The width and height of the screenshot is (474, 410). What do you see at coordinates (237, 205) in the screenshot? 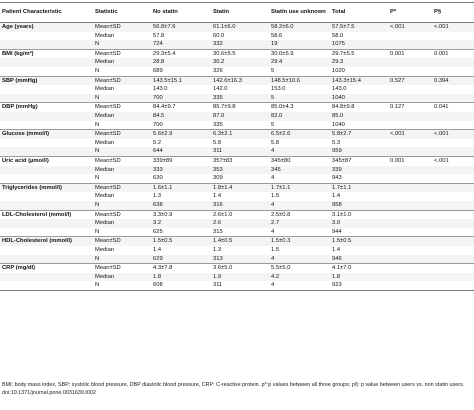
I see `table-row: N 638 316 4 958` at bounding box center [237, 205].